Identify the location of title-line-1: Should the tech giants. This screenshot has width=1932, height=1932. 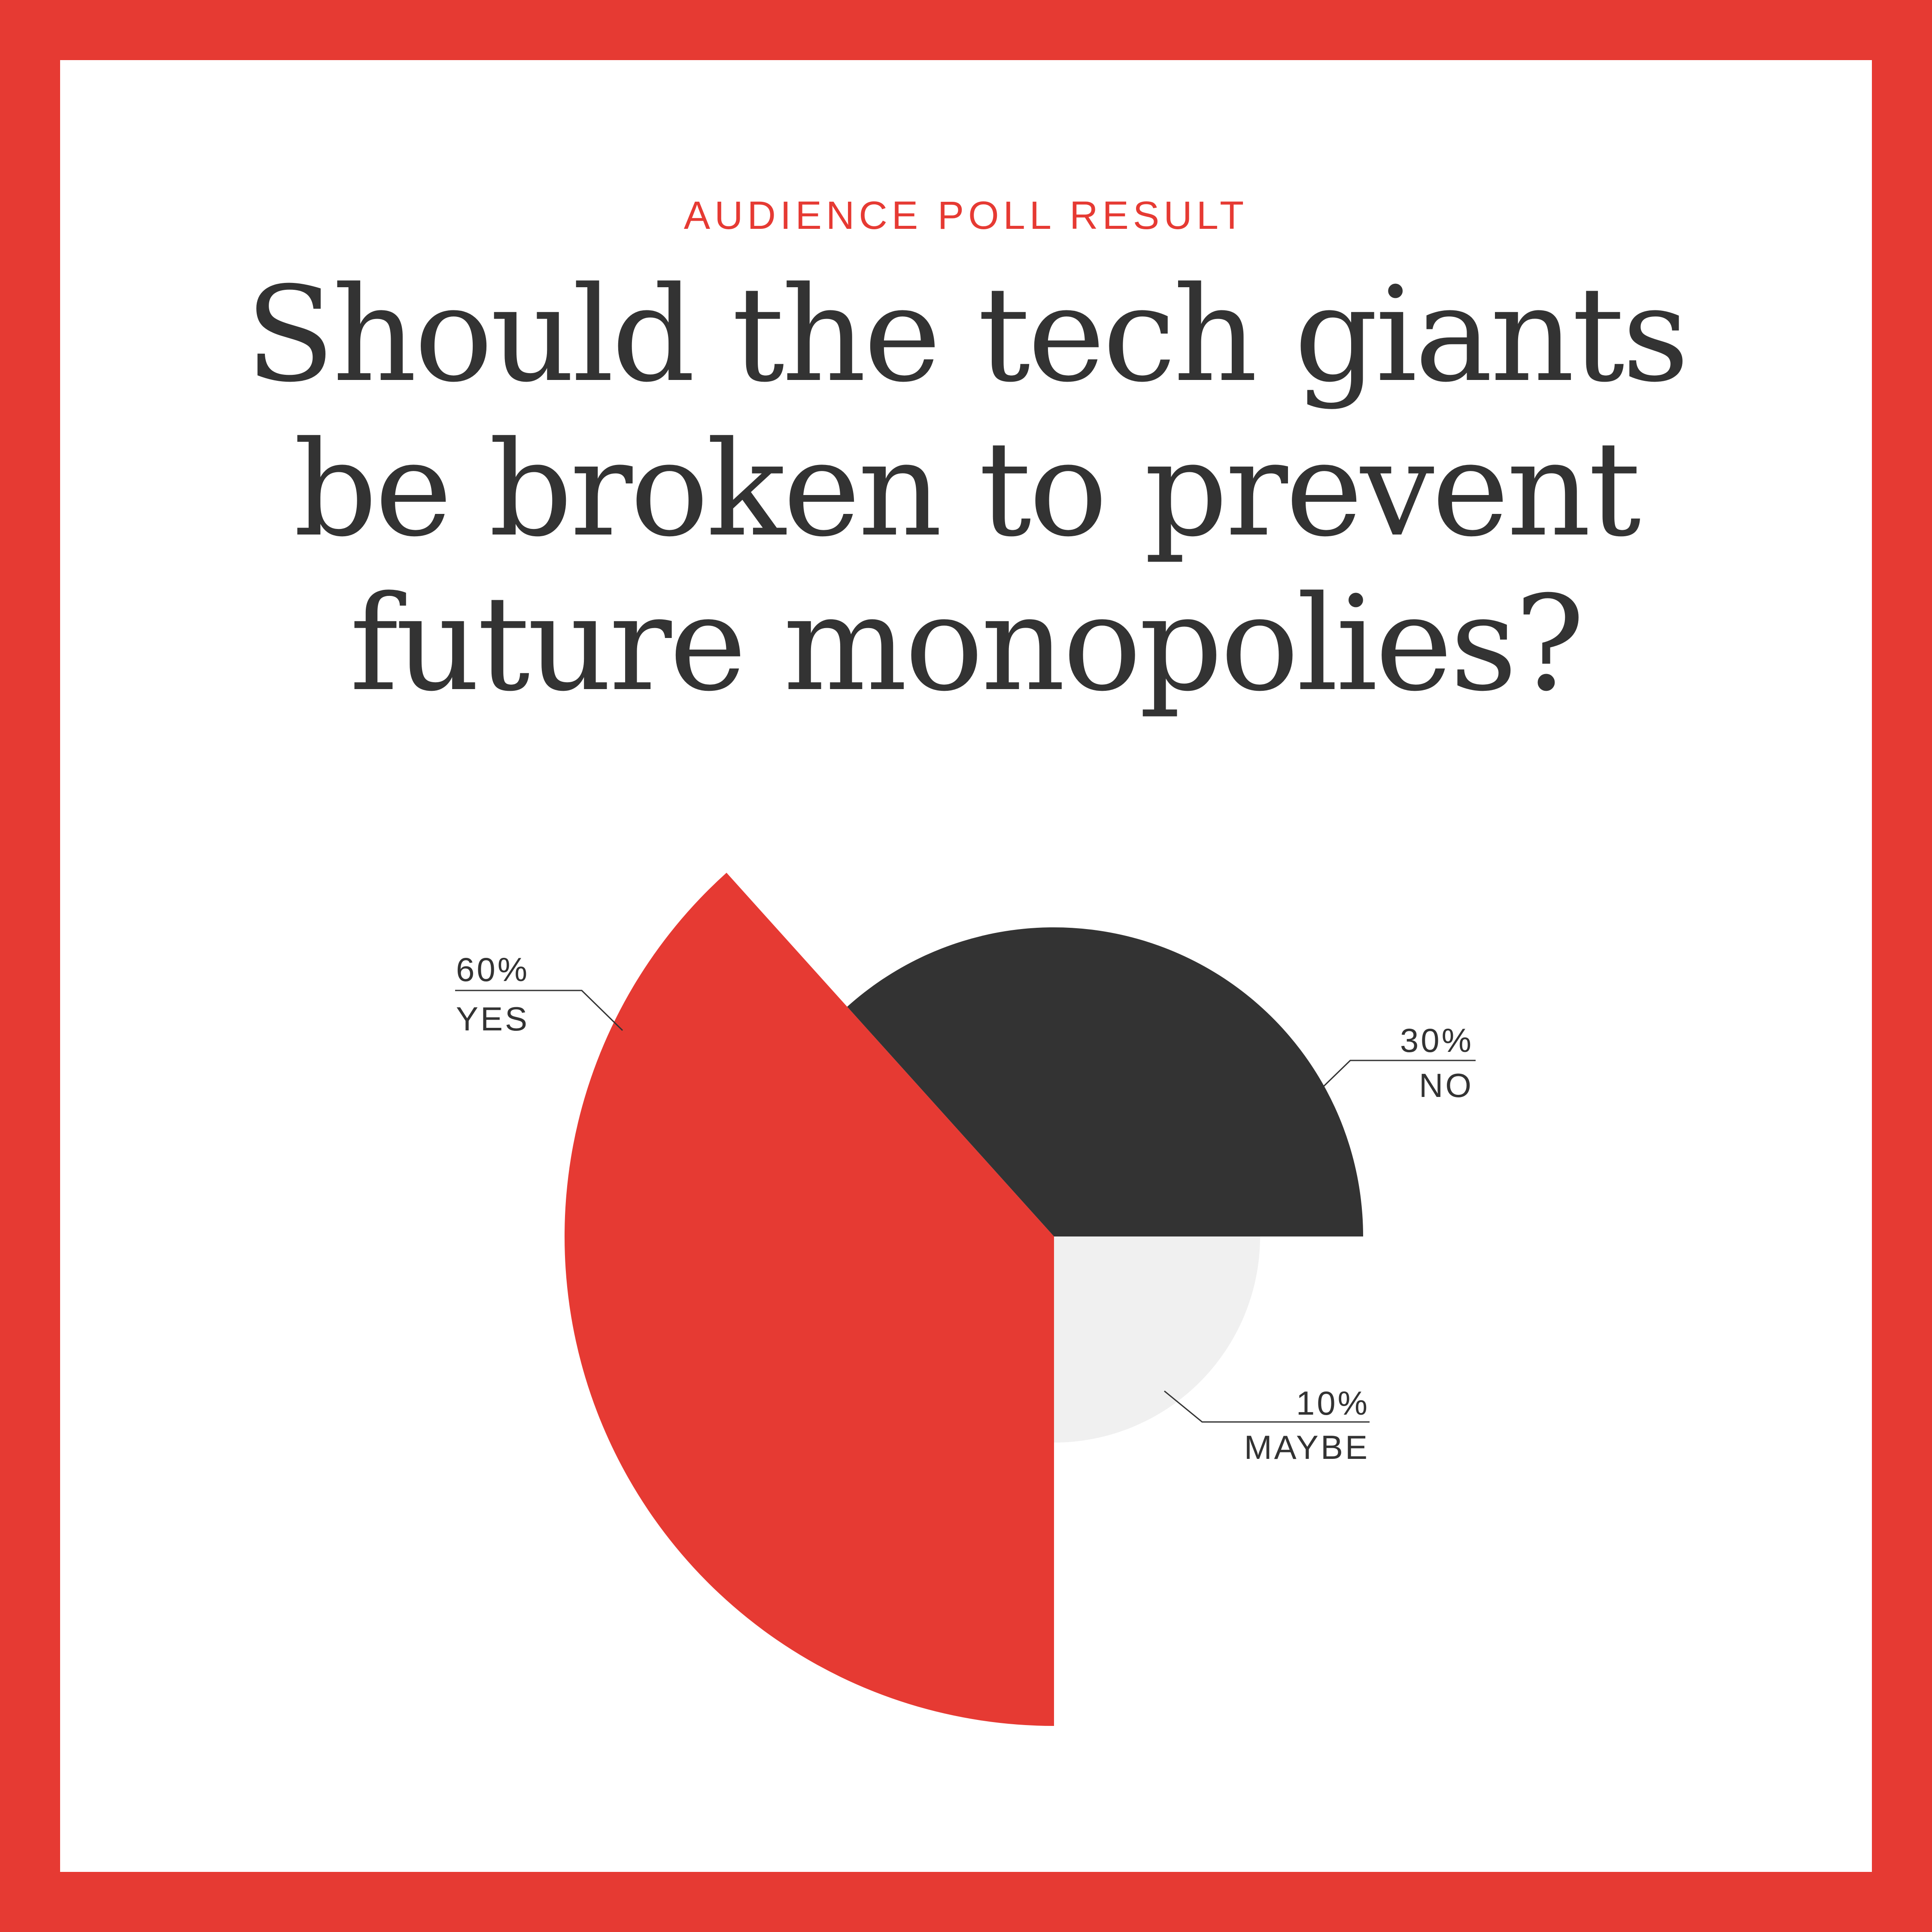
(967, 334).